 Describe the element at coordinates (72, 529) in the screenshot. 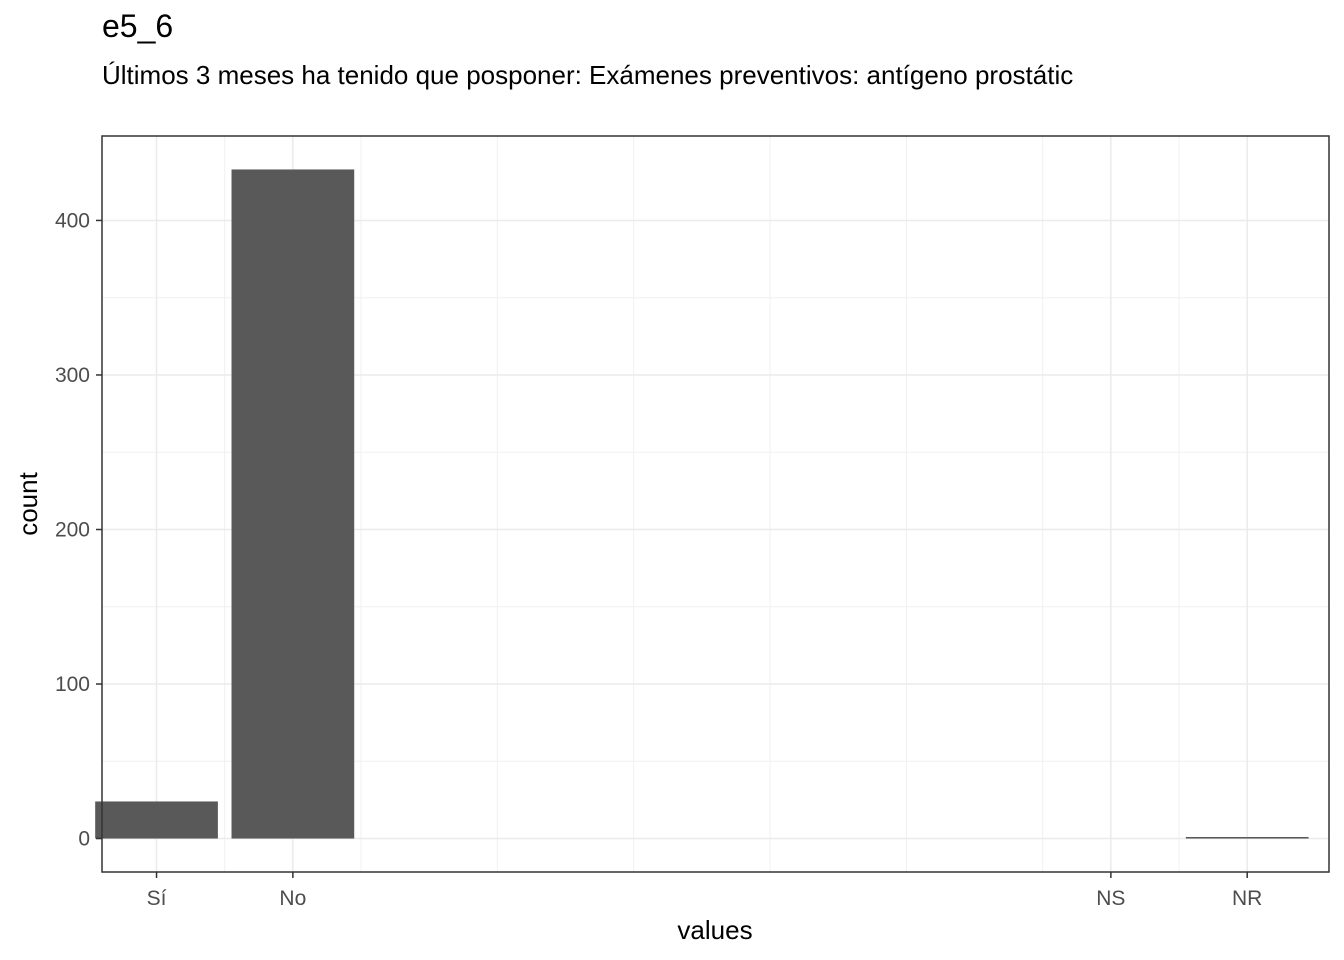

I see `y-tick-label: 200` at that location.